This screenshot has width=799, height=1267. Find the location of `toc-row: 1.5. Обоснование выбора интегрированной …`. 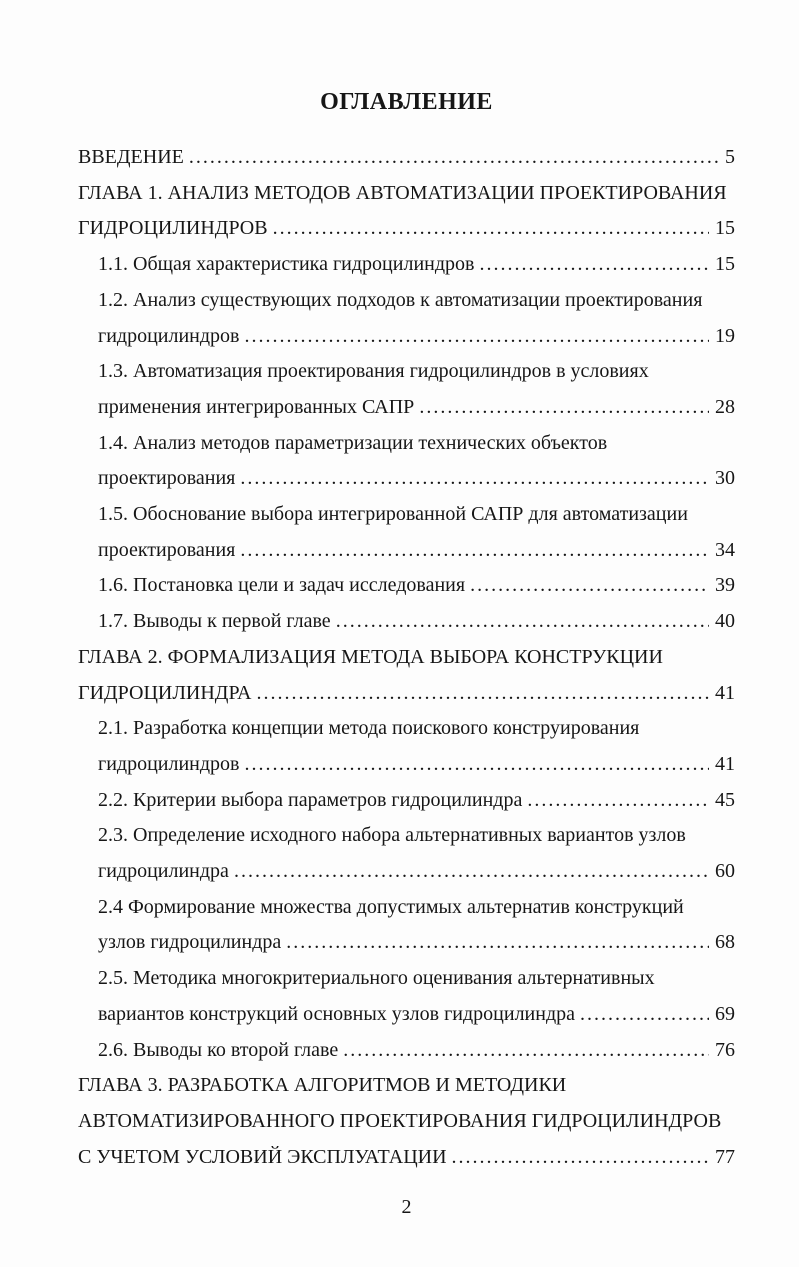

toc-row: 1.5. Обоснование выбора интегрированной … is located at coordinates (406, 515).